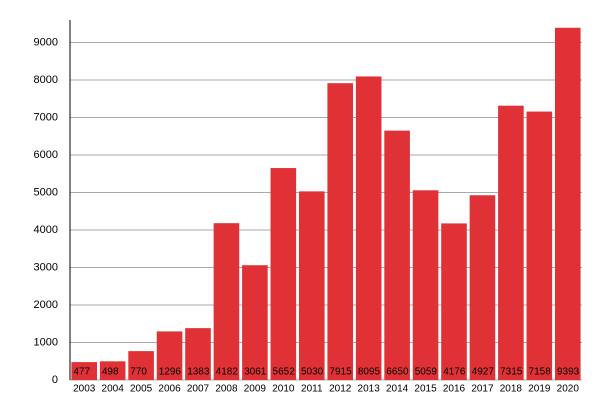 The image size is (600, 405). I want to click on x-tick-label: 2020, so click(568, 389).